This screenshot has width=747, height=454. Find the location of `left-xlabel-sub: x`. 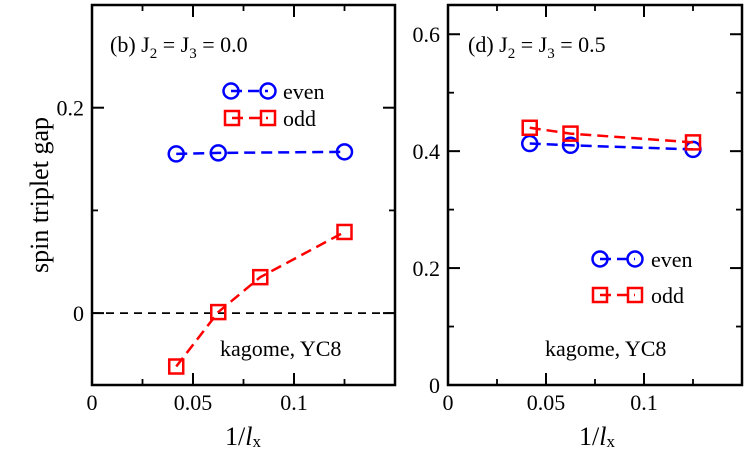

left-xlabel-sub: x is located at coordinates (256, 441).